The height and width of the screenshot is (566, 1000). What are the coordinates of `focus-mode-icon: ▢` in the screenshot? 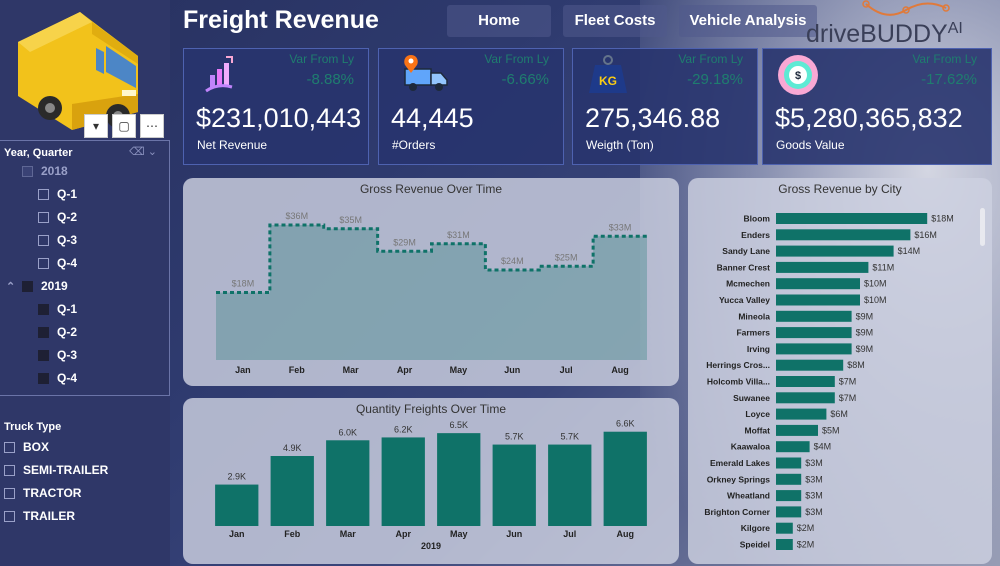 It's located at (124, 126).